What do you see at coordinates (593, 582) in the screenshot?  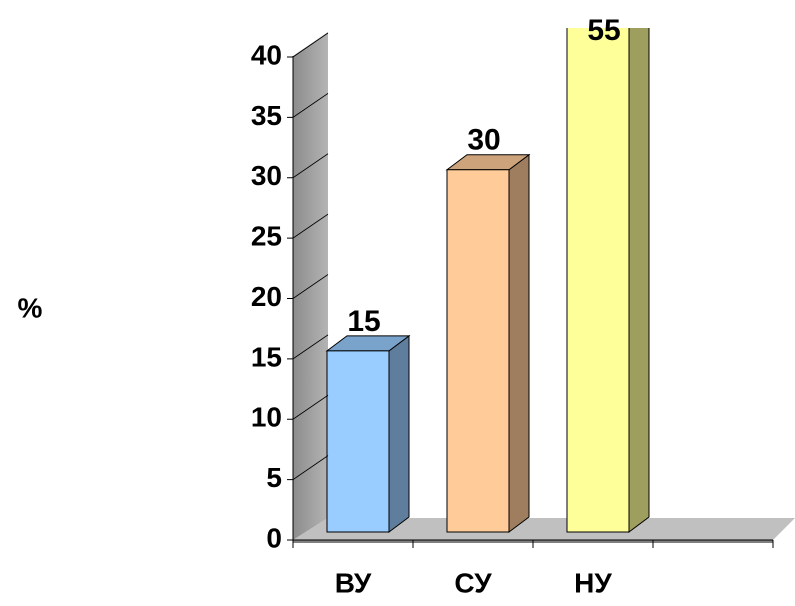 I see `x-tick-label: НУ` at bounding box center [593, 582].